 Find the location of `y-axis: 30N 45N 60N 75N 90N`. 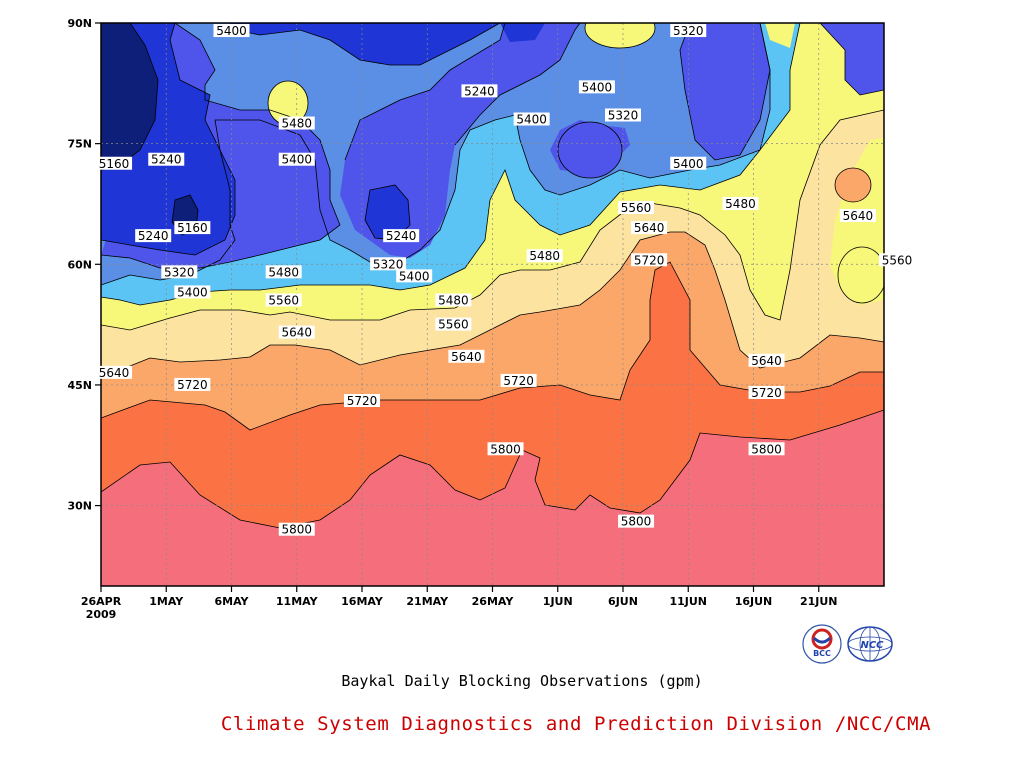

y-axis: 30N 45N 60N 75N 90N is located at coordinates (84, 265).